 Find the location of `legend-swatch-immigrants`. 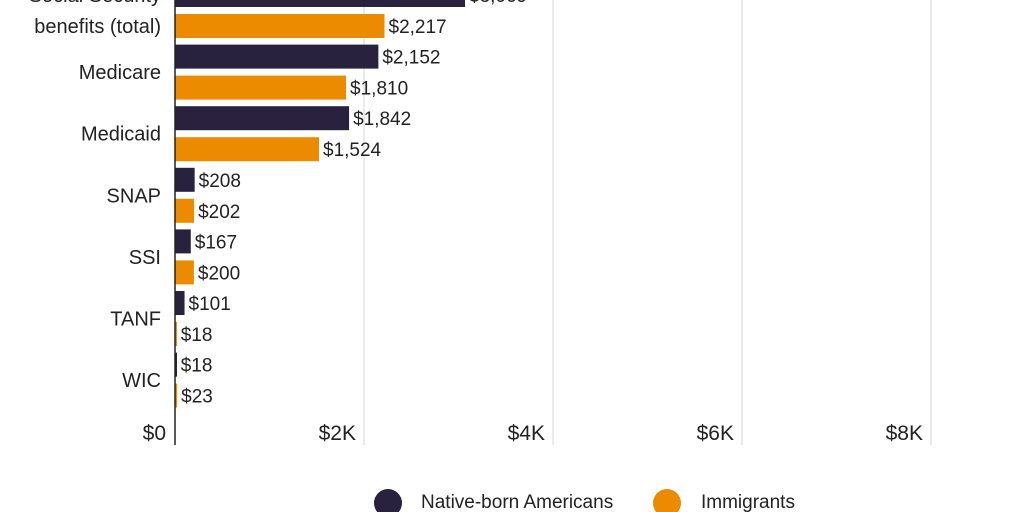

legend-swatch-immigrants is located at coordinates (667, 500).